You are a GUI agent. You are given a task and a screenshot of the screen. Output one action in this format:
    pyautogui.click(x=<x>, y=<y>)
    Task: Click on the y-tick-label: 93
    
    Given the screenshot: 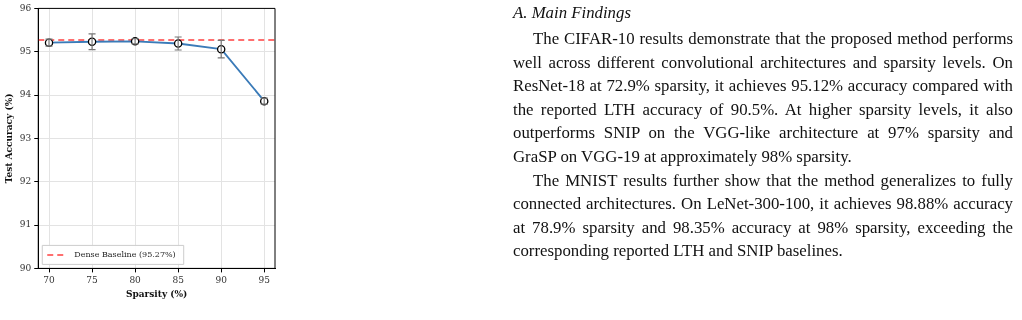 What is the action you would take?
    pyautogui.click(x=25, y=137)
    